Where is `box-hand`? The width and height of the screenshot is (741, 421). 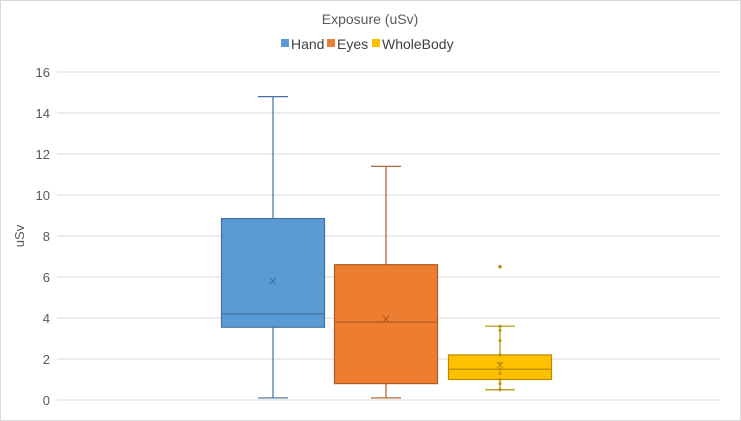
box-hand is located at coordinates (273, 247).